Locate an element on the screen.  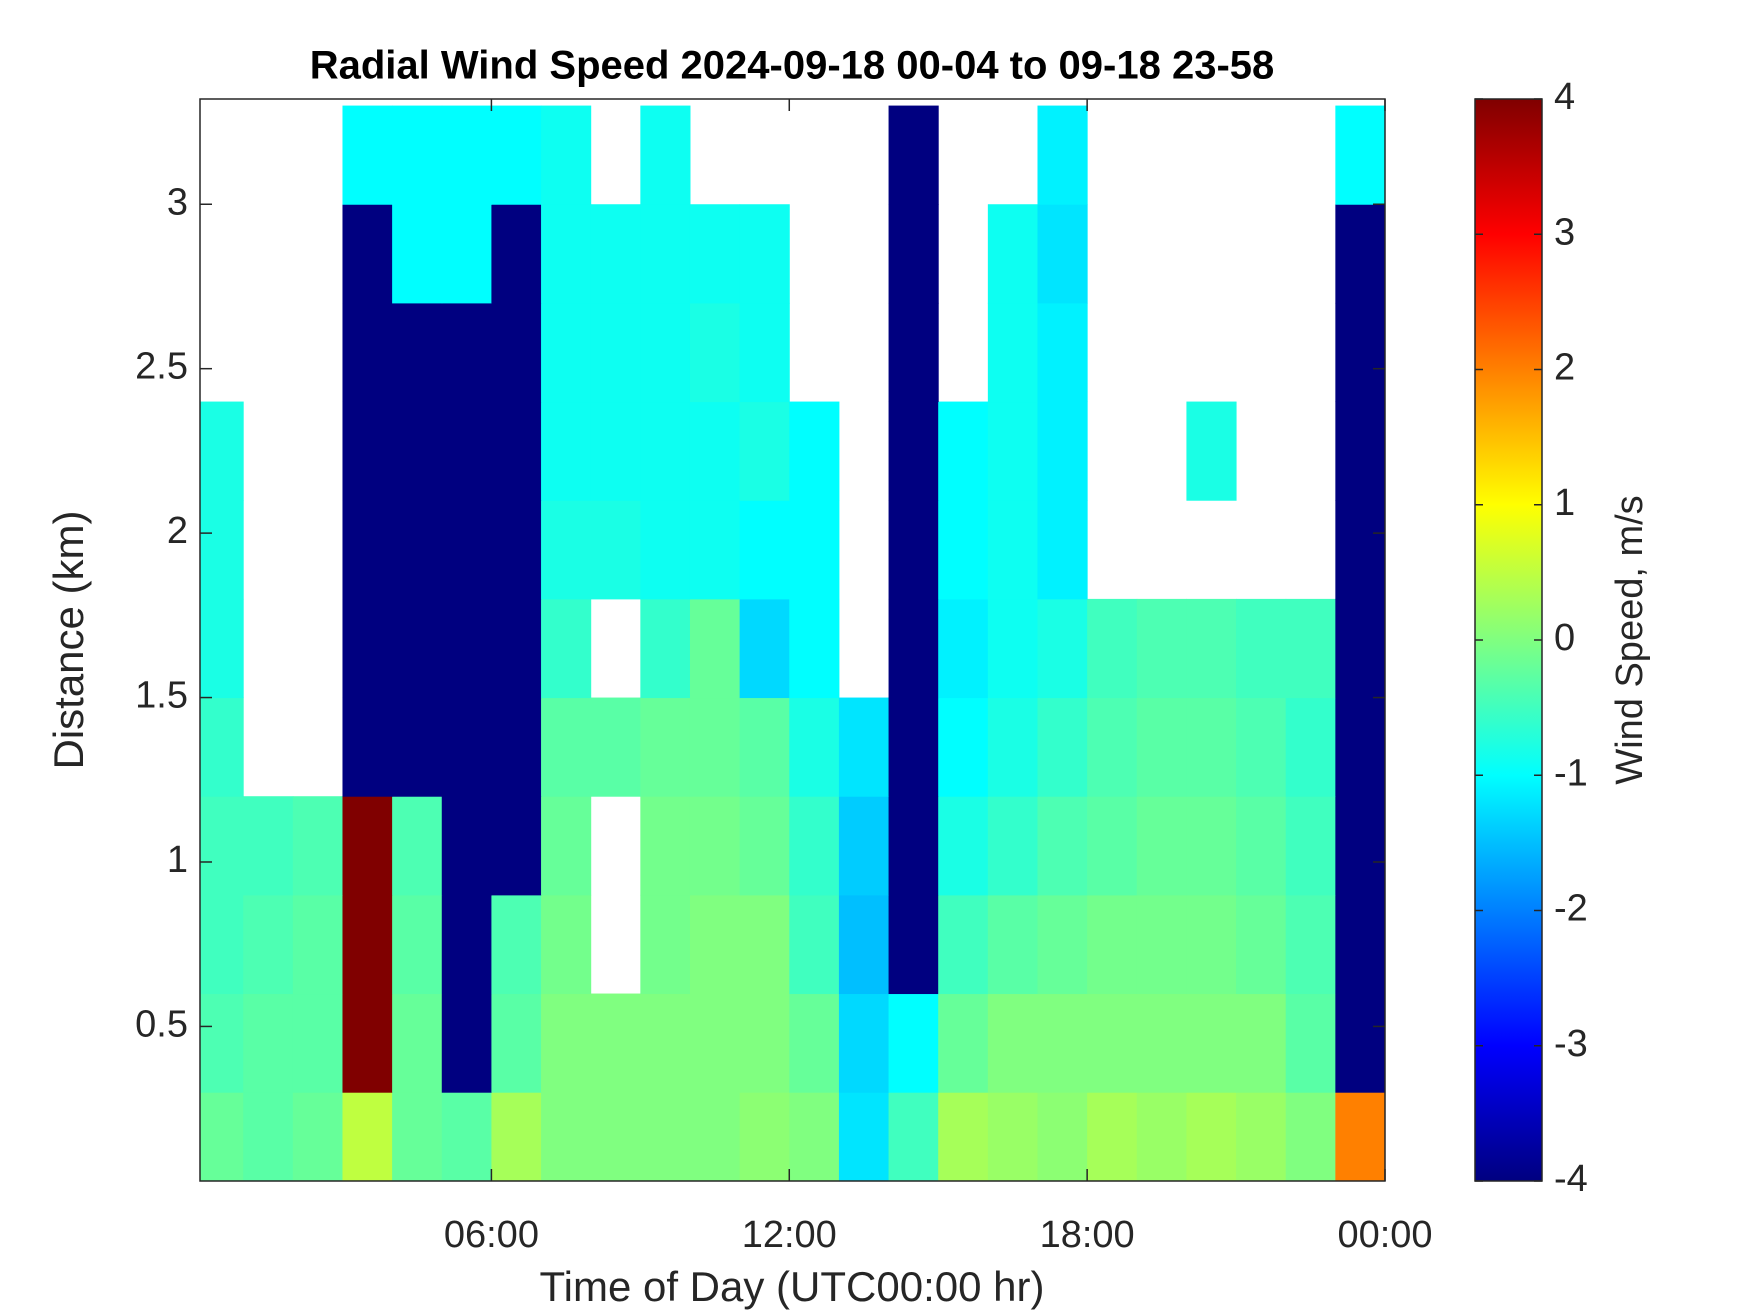
y-tick-label: 1.5 is located at coordinates (161, 696).